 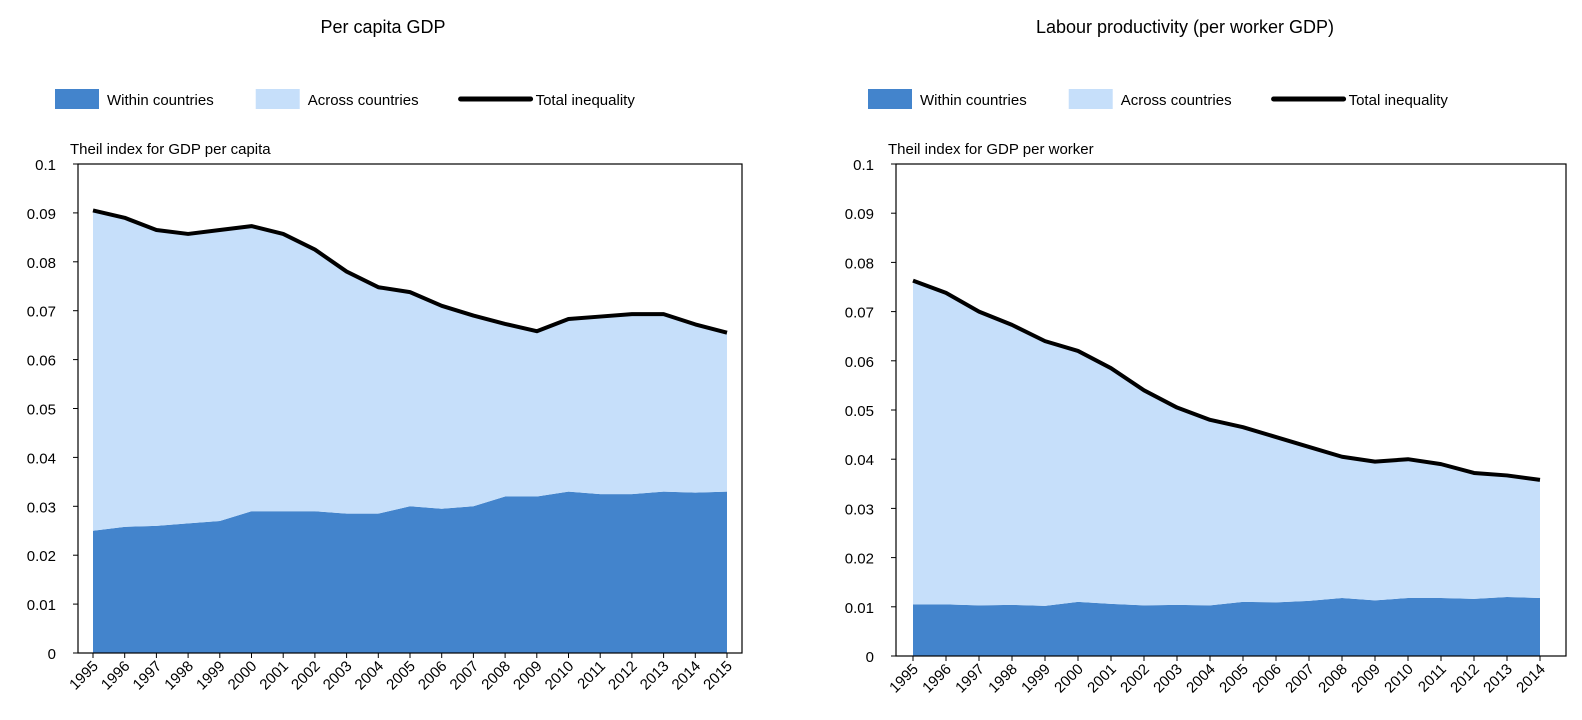 I want to click on y-axis-label: Theil index for GDP per capita, so click(x=170, y=149).